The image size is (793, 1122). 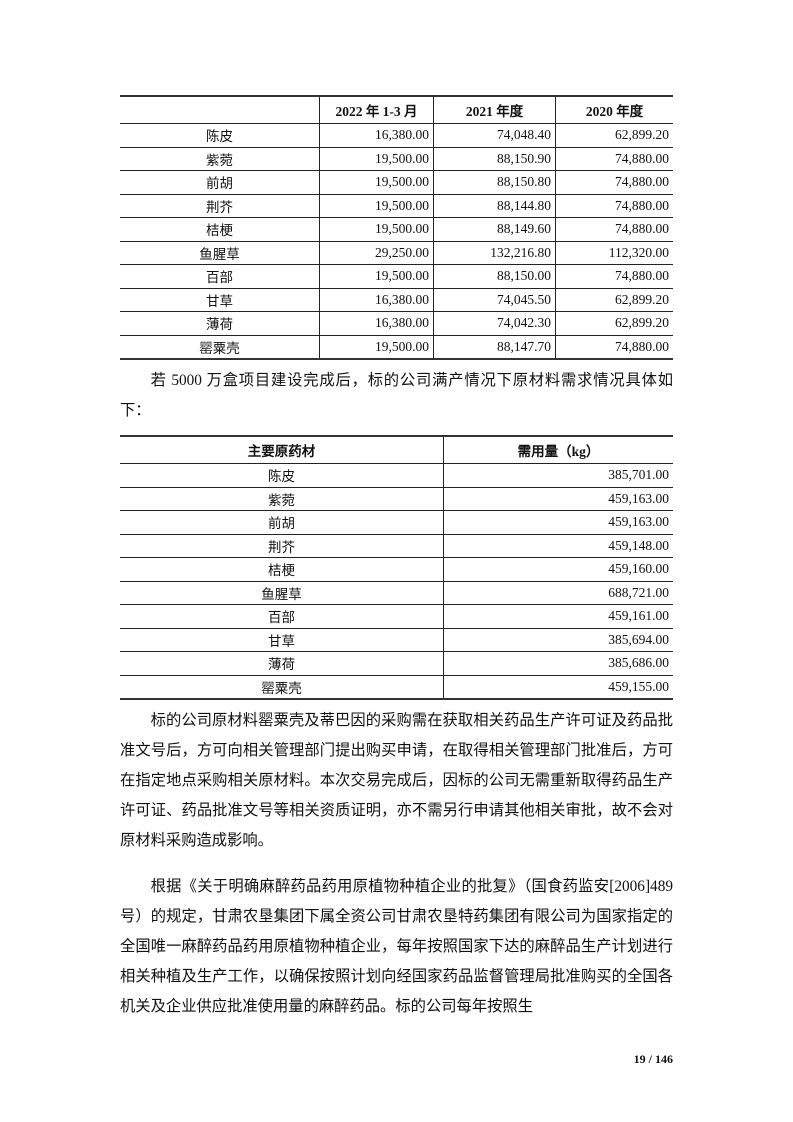 I want to click on value-cell: 88,144.80, so click(x=494, y=206).